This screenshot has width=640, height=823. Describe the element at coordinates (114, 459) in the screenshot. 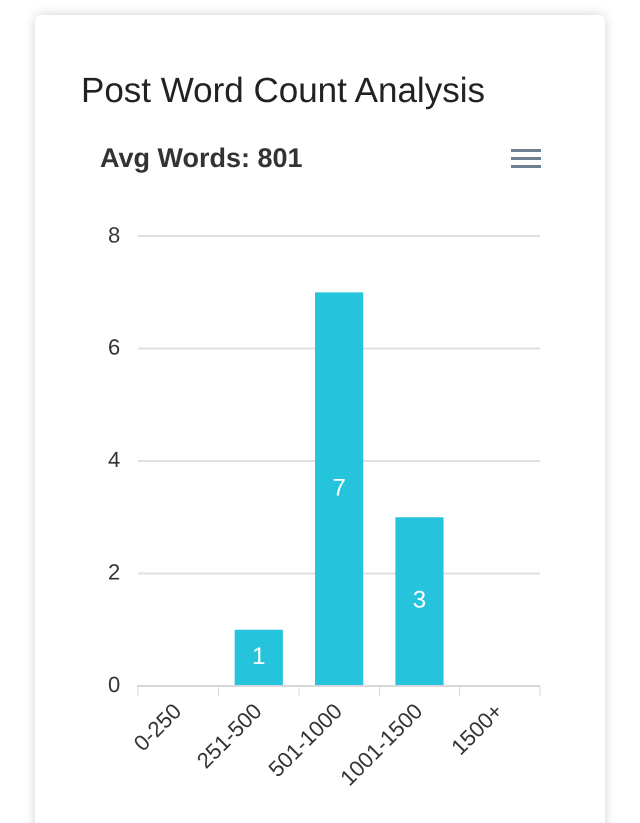

I see `y-tick-label: 4` at that location.